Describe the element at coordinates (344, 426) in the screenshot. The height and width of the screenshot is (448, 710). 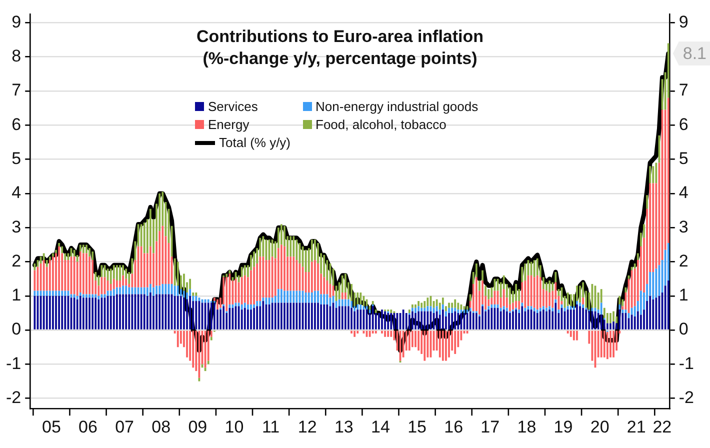
I see `x-tick-label: 13` at that location.